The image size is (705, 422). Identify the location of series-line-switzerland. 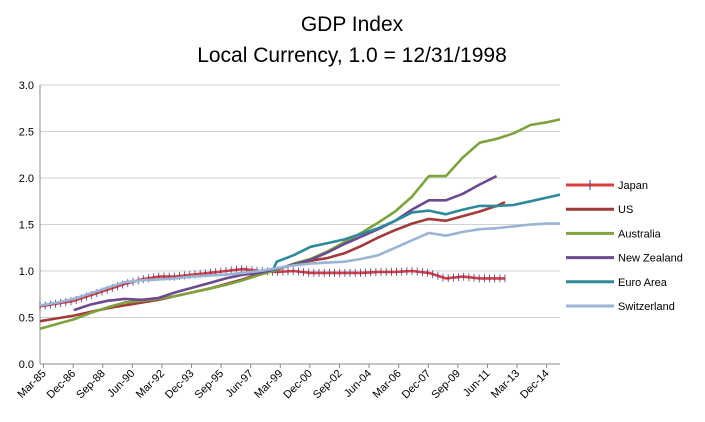
(299, 264).